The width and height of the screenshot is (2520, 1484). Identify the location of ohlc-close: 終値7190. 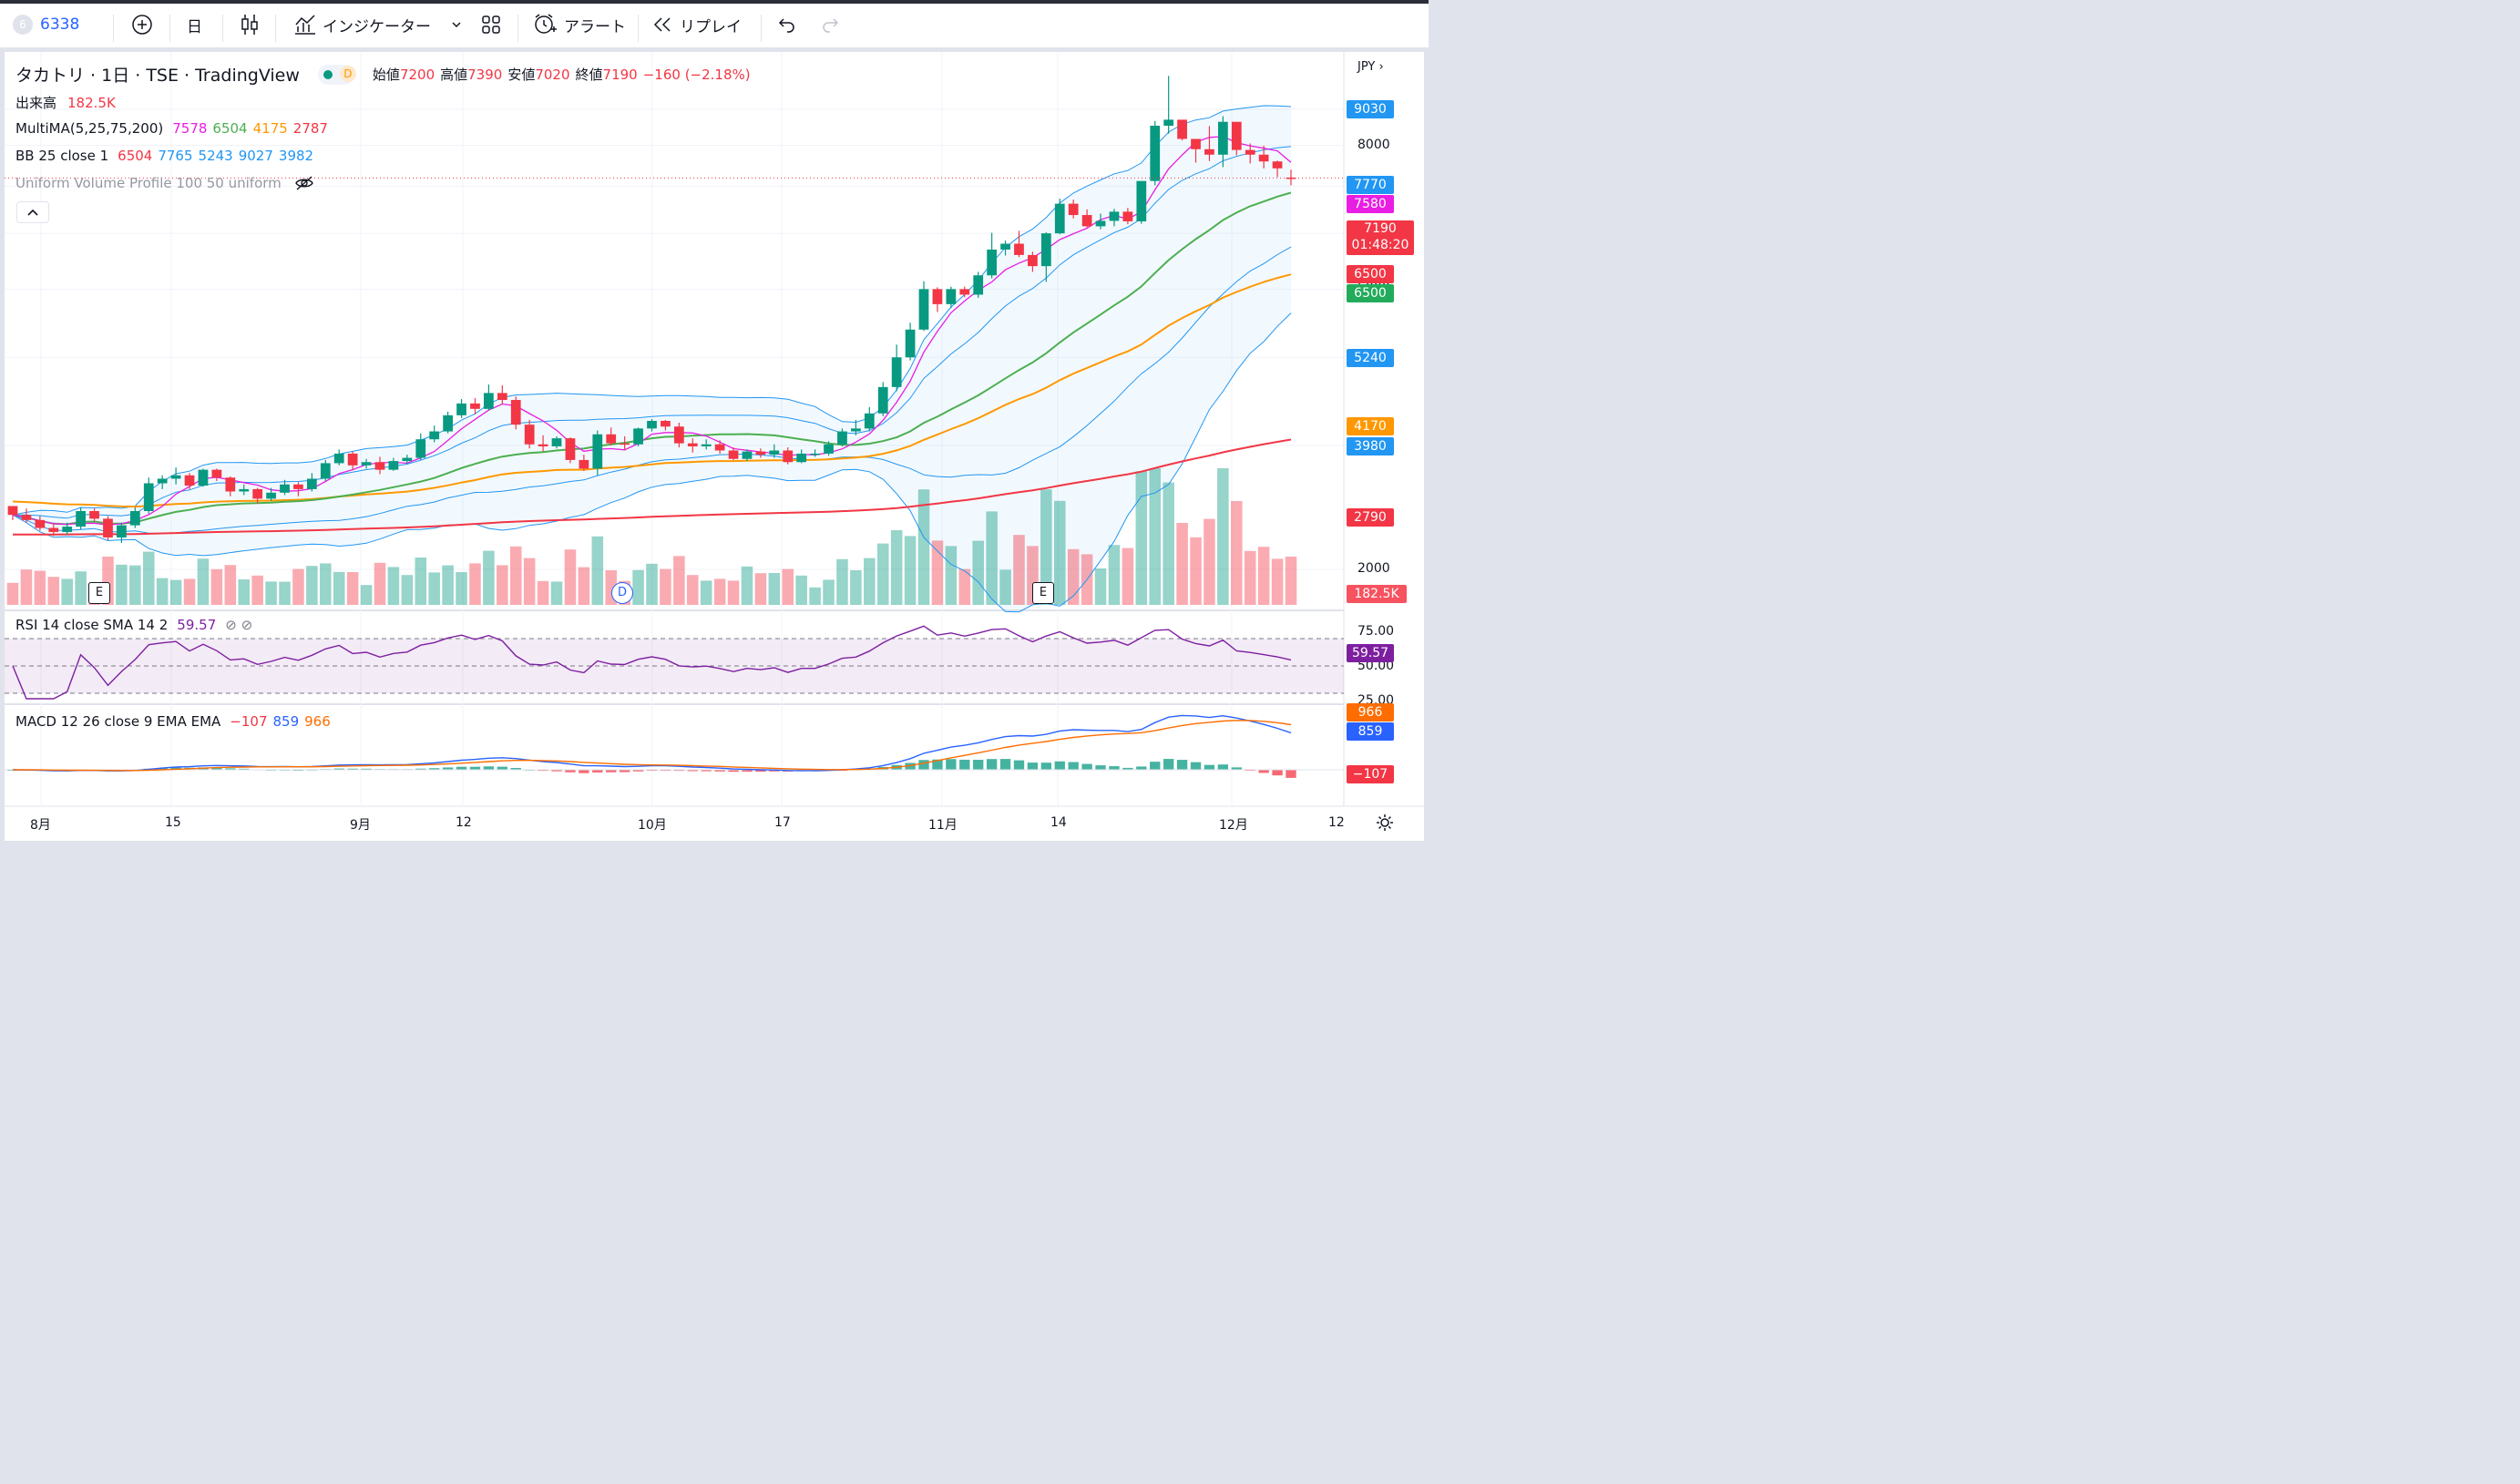
(607, 75).